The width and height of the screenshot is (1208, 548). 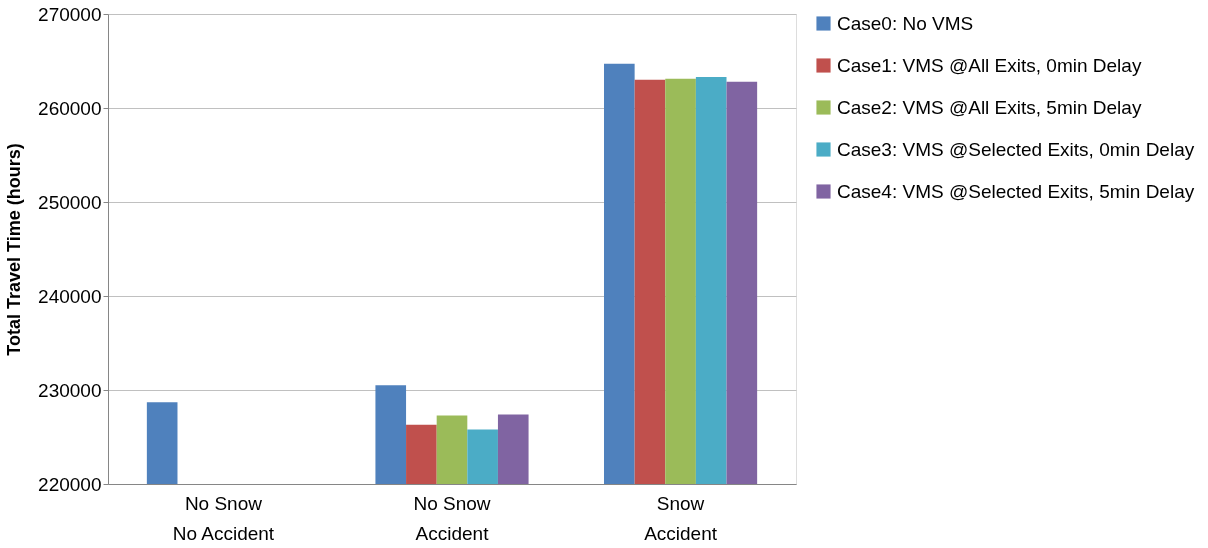 I want to click on y-tick-label: 270000, so click(x=70, y=14).